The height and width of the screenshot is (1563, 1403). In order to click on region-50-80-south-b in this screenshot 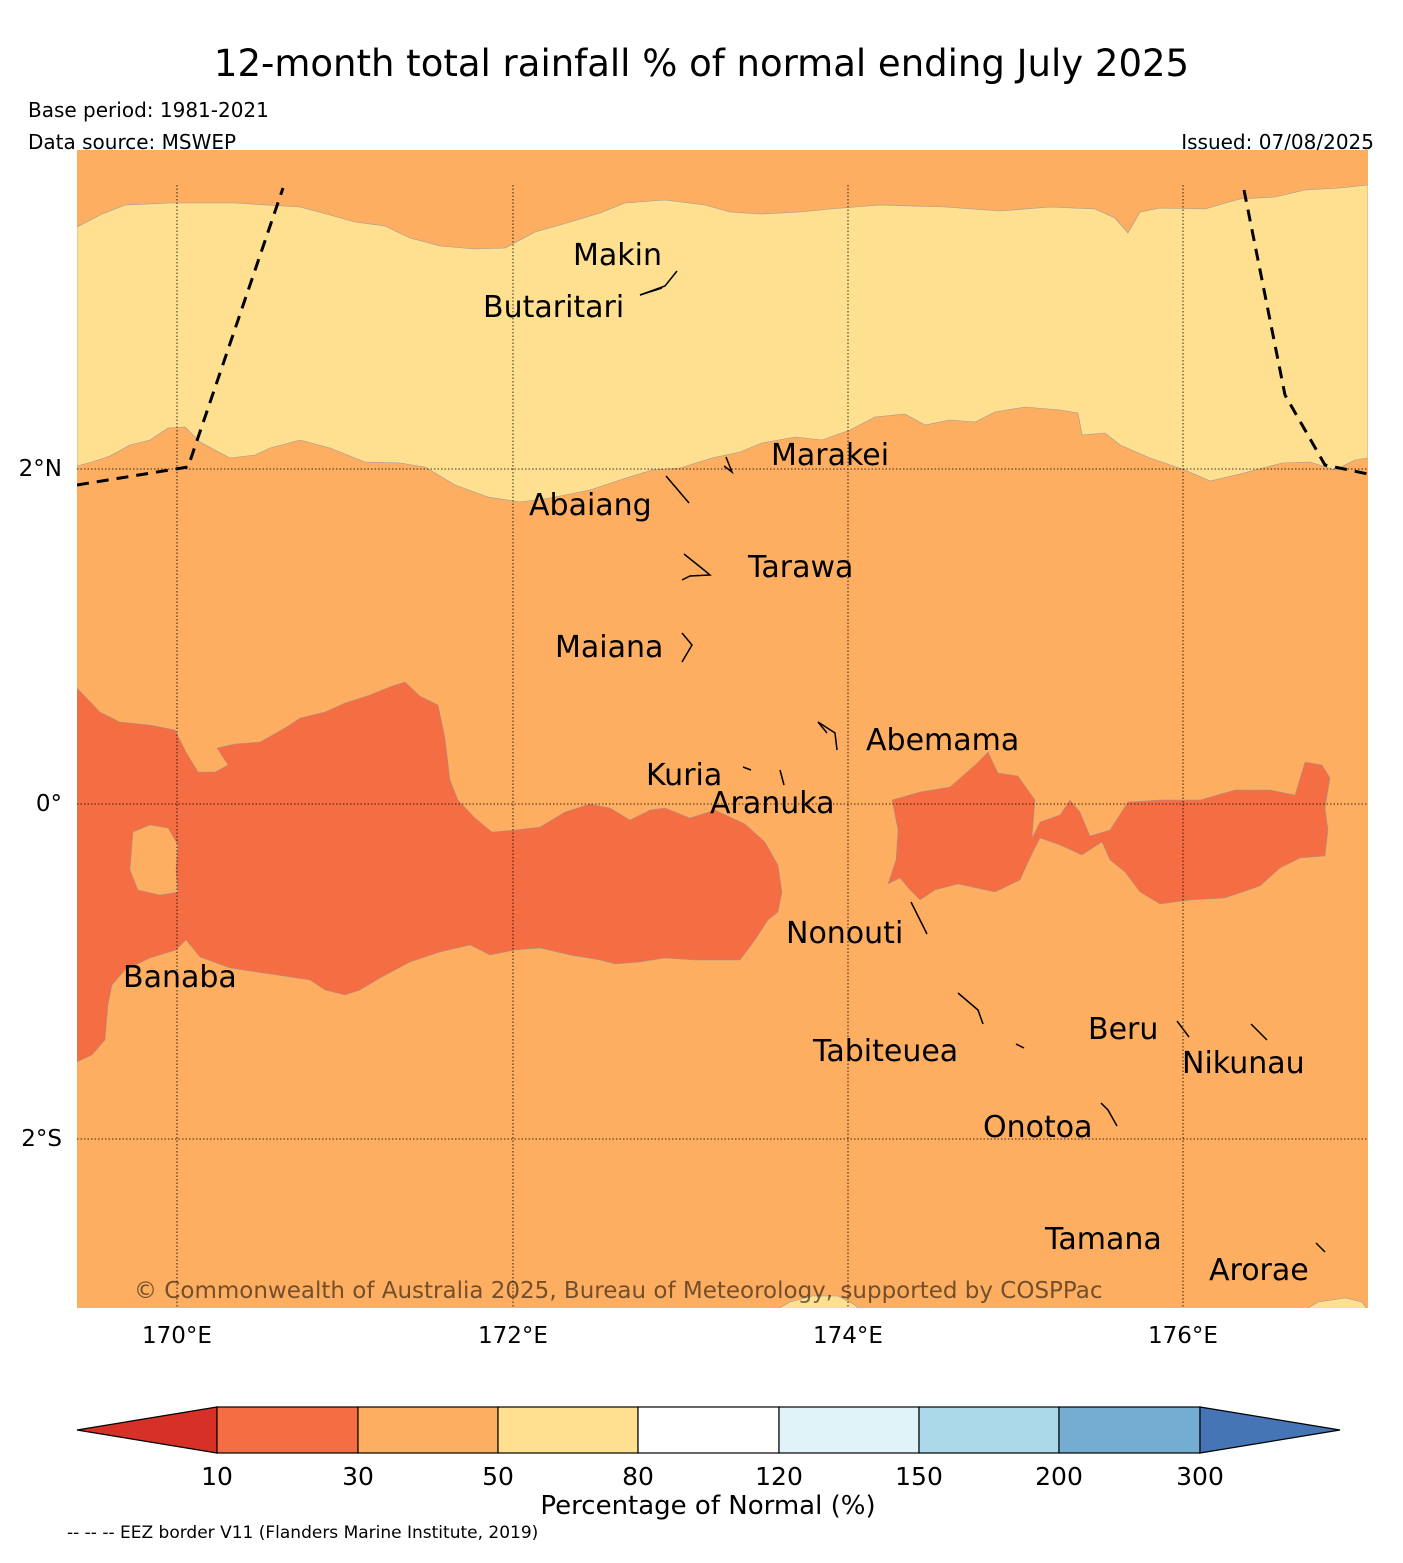, I will do `click(1337, 1302)`.